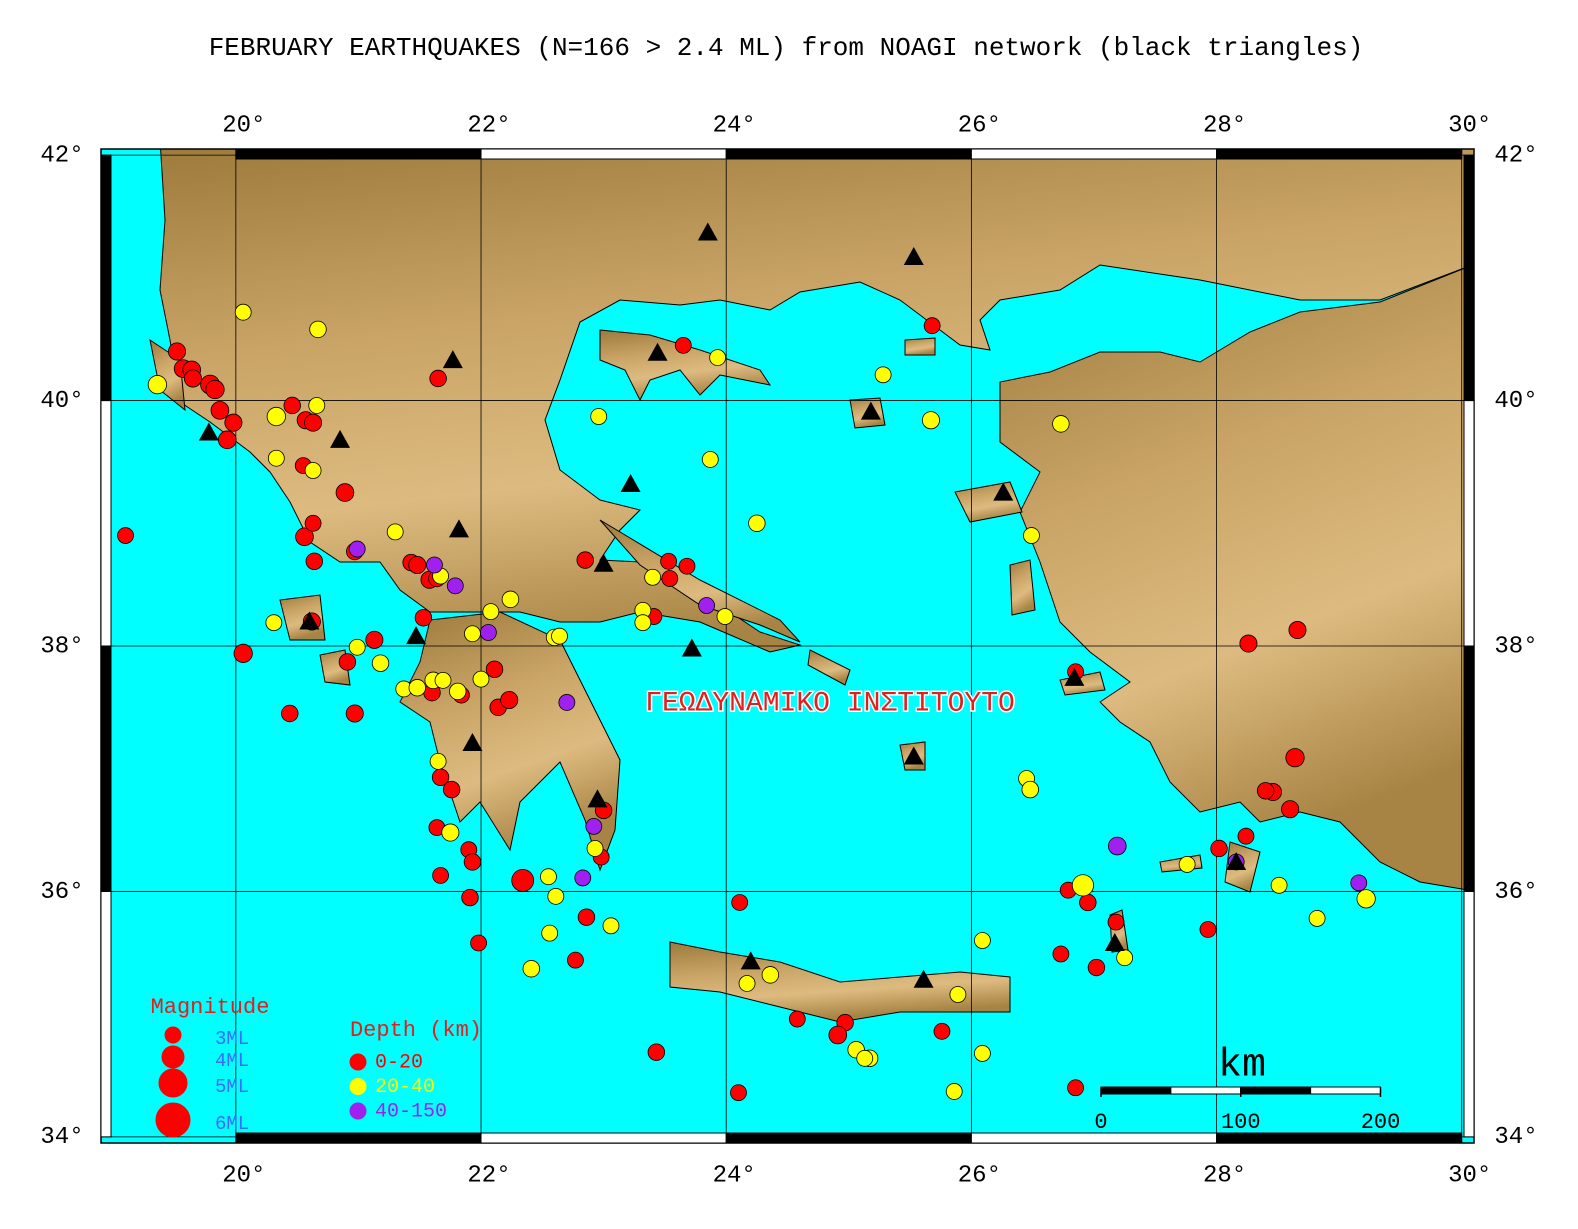  What do you see at coordinates (1515, 892) in the screenshot?
I see `y-tick-label-right: 36°` at bounding box center [1515, 892].